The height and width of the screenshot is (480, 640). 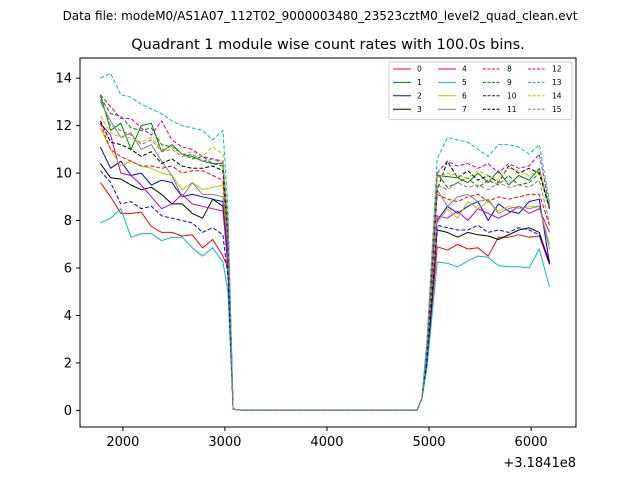 I want to click on legend-label: 0, so click(x=419, y=69).